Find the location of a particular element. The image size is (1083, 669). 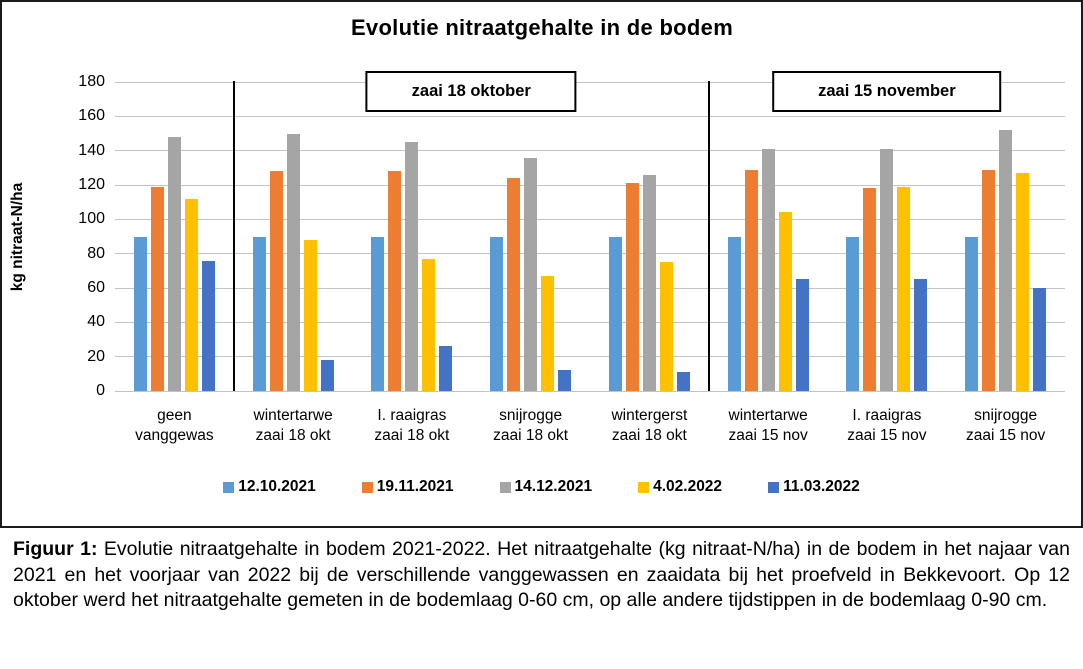

legend-item: 19.11.2021 is located at coordinates (407, 487).